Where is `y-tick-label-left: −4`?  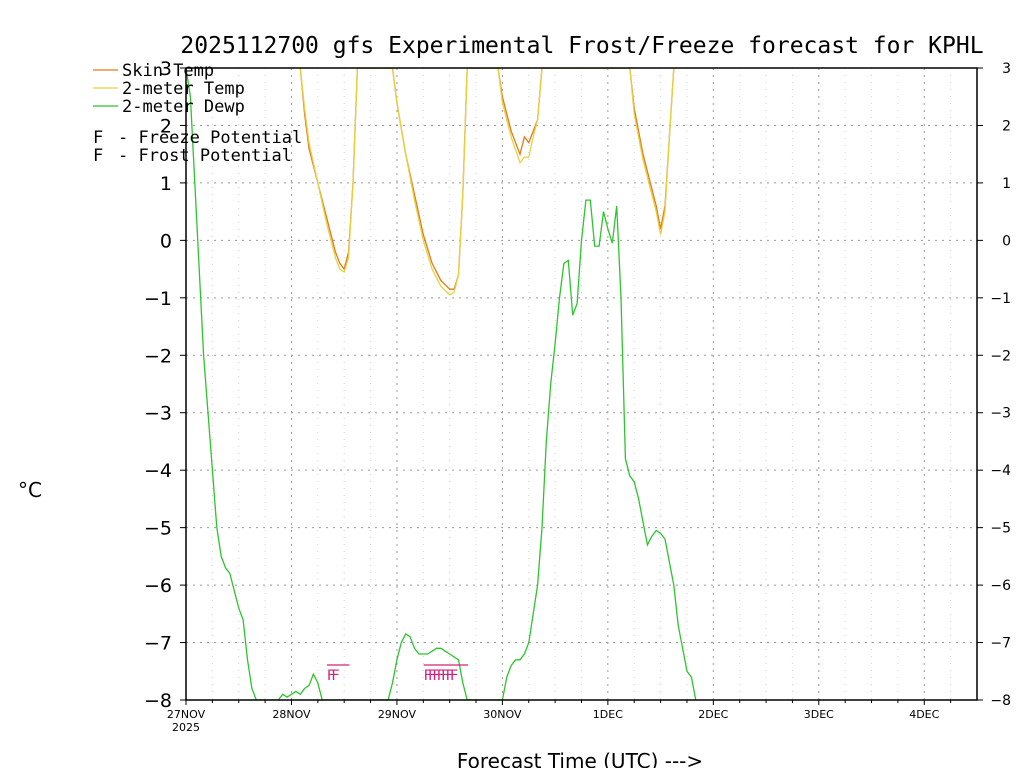
y-tick-label-left: −4 is located at coordinates (158, 471).